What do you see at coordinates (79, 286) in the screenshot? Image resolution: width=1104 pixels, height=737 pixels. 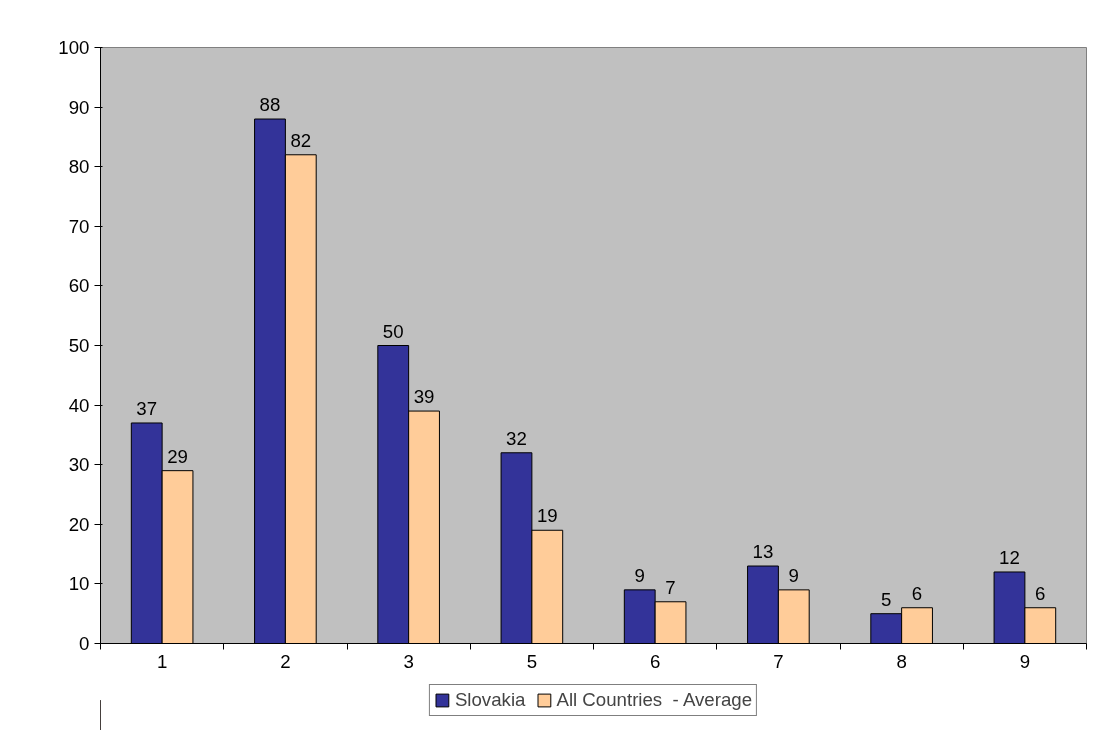 I see `y-tick-label: 60` at bounding box center [79, 286].